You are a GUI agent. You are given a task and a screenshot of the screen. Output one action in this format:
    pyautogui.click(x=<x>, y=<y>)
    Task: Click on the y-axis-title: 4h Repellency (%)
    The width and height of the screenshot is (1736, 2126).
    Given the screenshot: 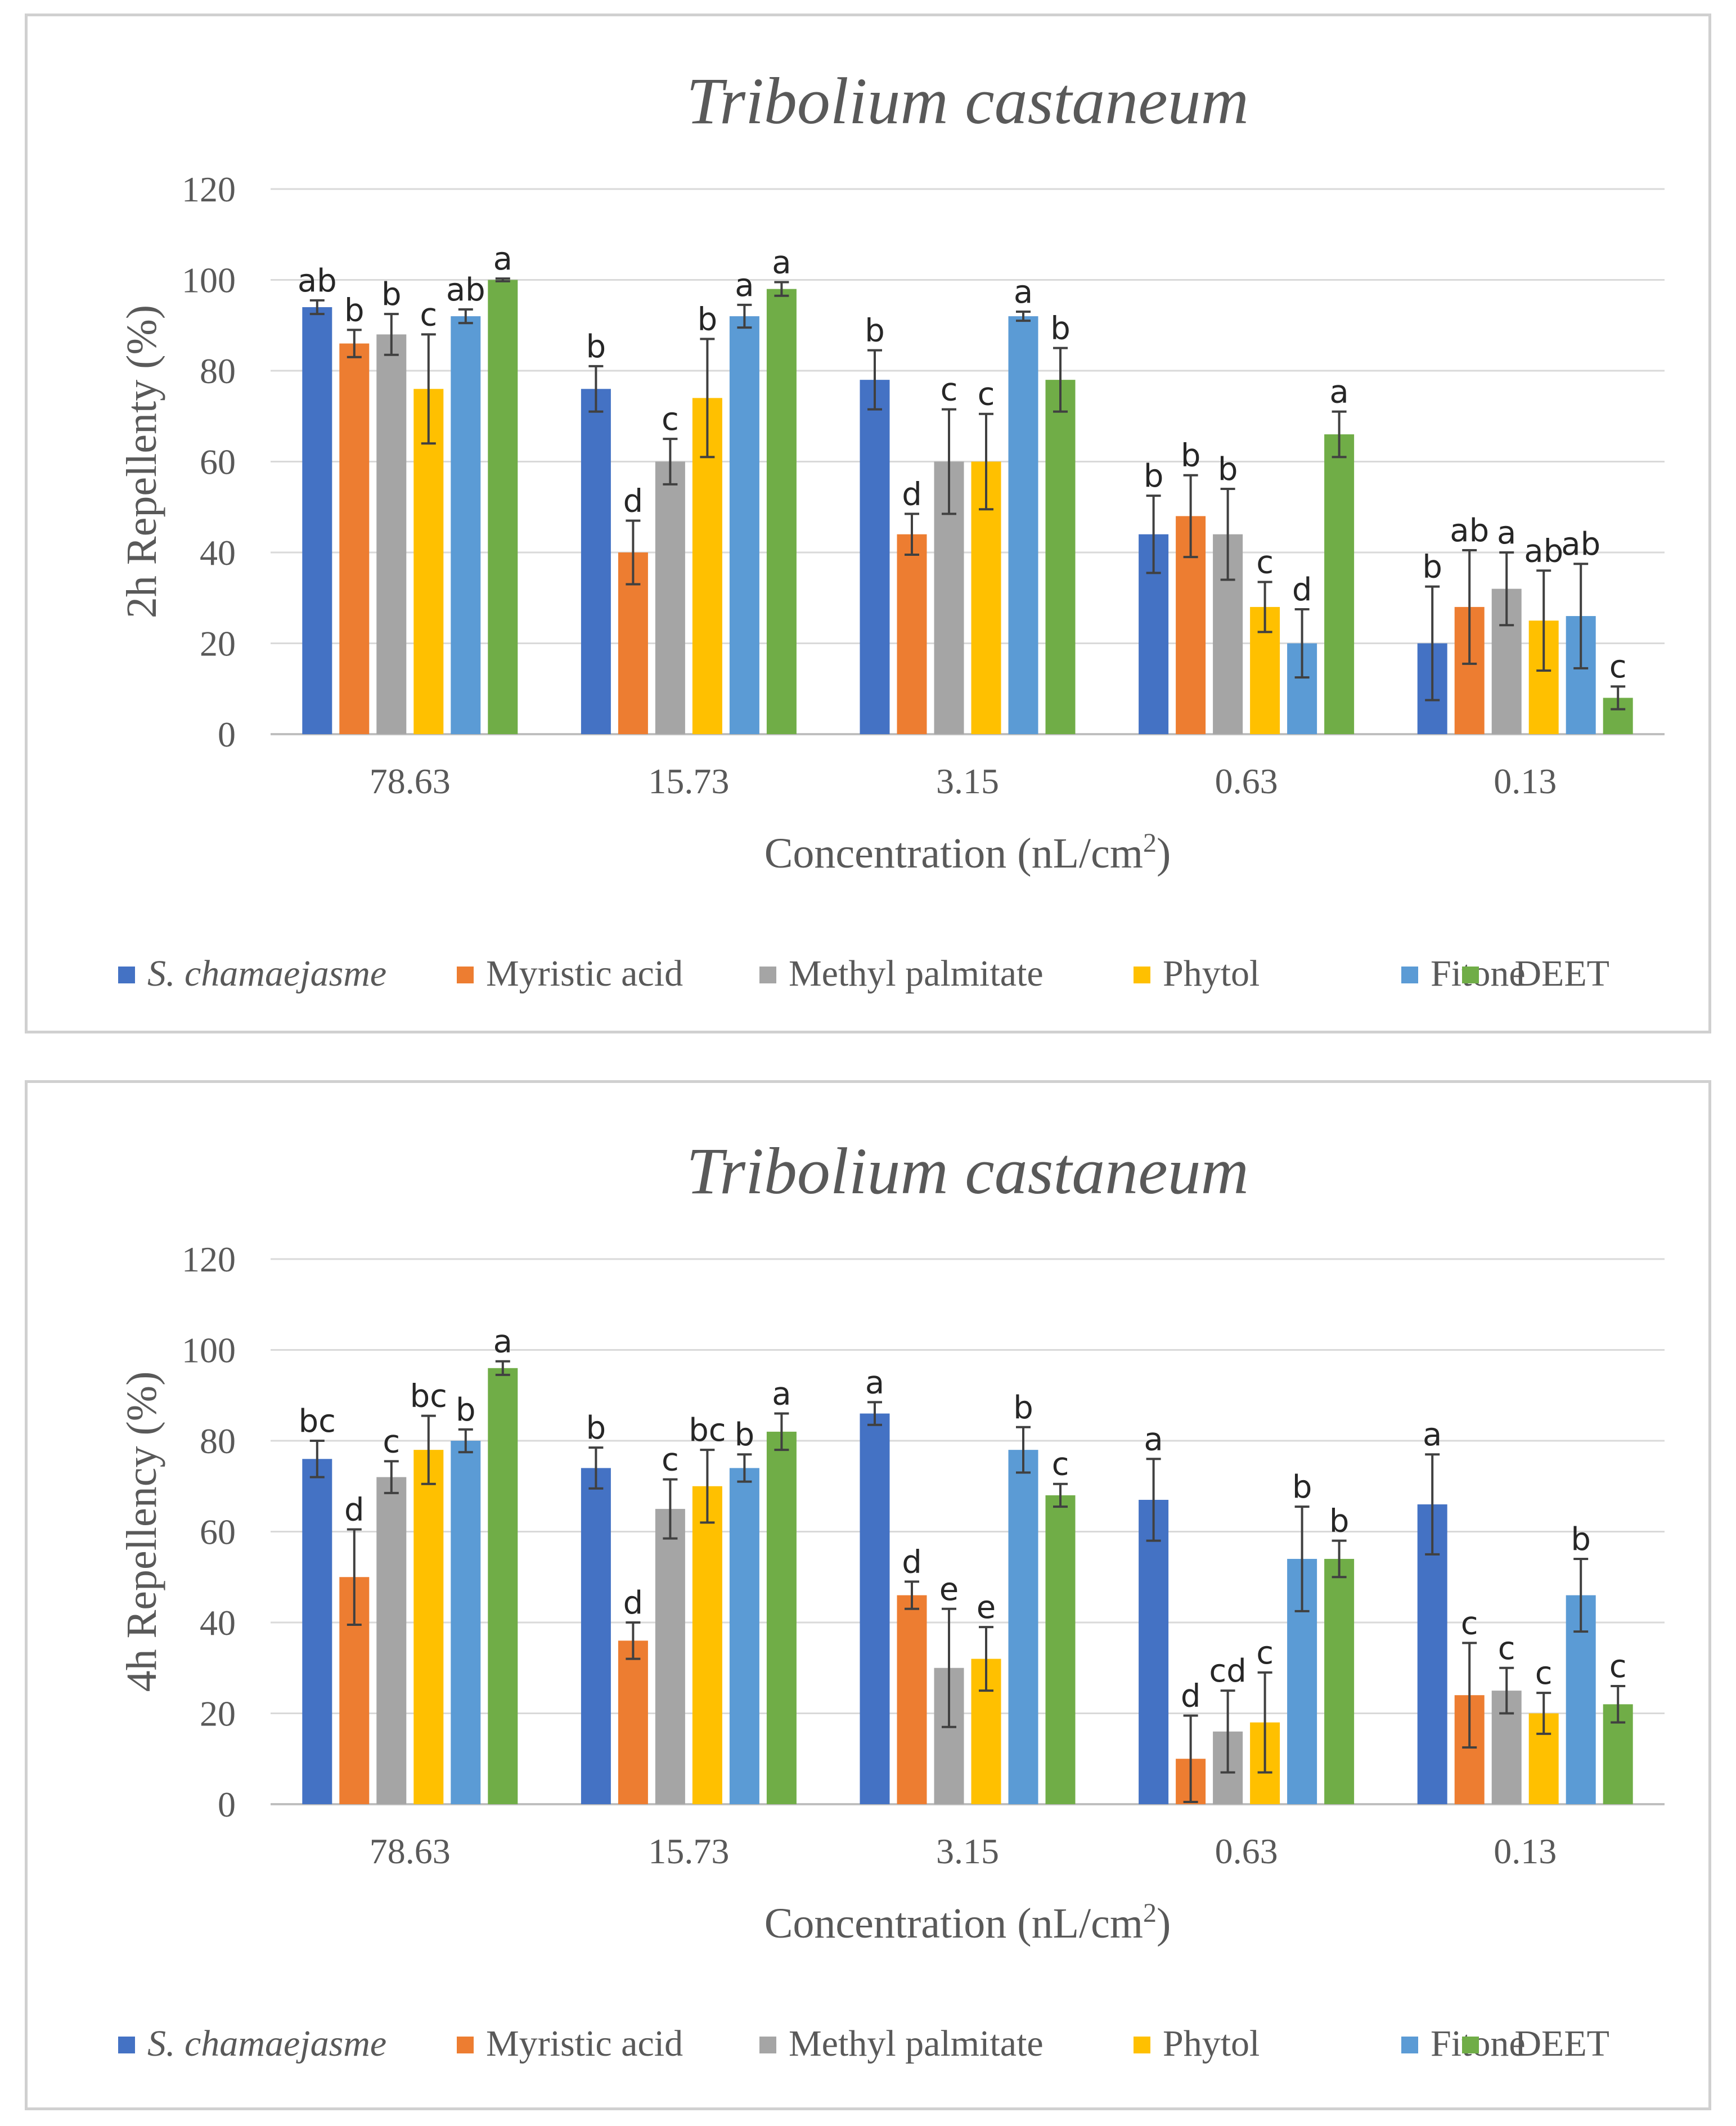 What is the action you would take?
    pyautogui.click(x=141, y=1532)
    